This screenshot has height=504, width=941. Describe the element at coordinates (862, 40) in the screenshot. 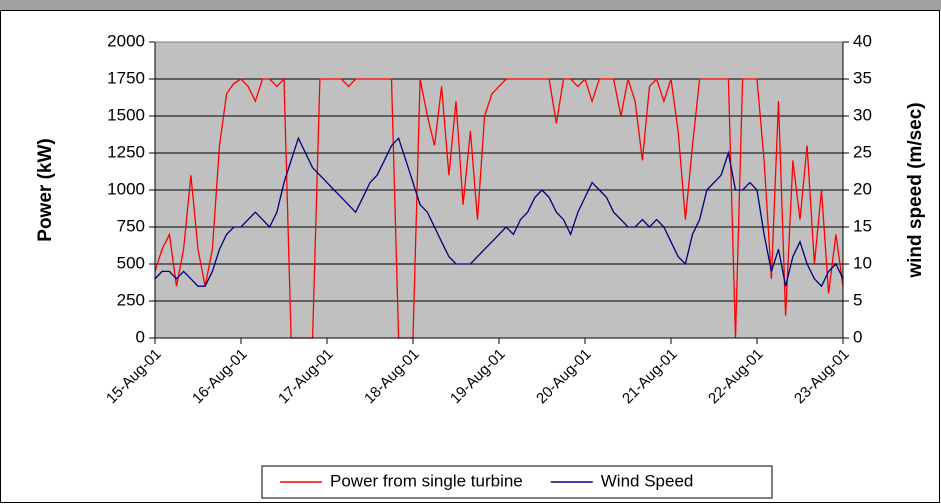

I see `y2-tick-label: 40` at that location.